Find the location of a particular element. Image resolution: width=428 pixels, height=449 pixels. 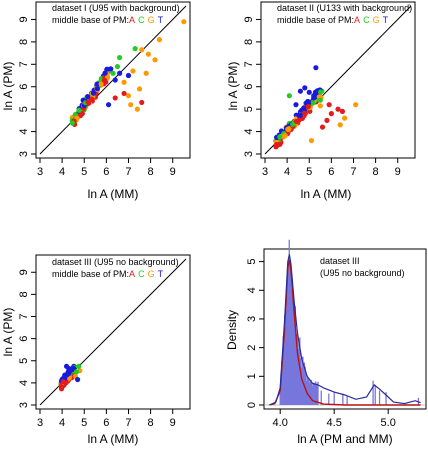

panel-2-ytick-label: 3 is located at coordinates (249, 154).